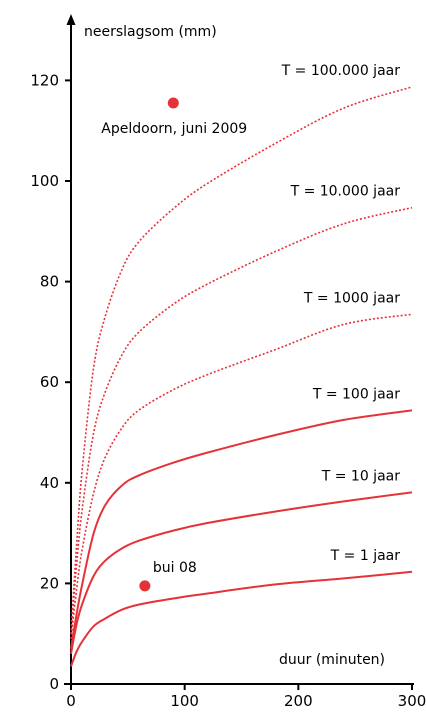  What do you see at coordinates (241, 618) in the screenshot?
I see `series-line` at bounding box center [241, 618].